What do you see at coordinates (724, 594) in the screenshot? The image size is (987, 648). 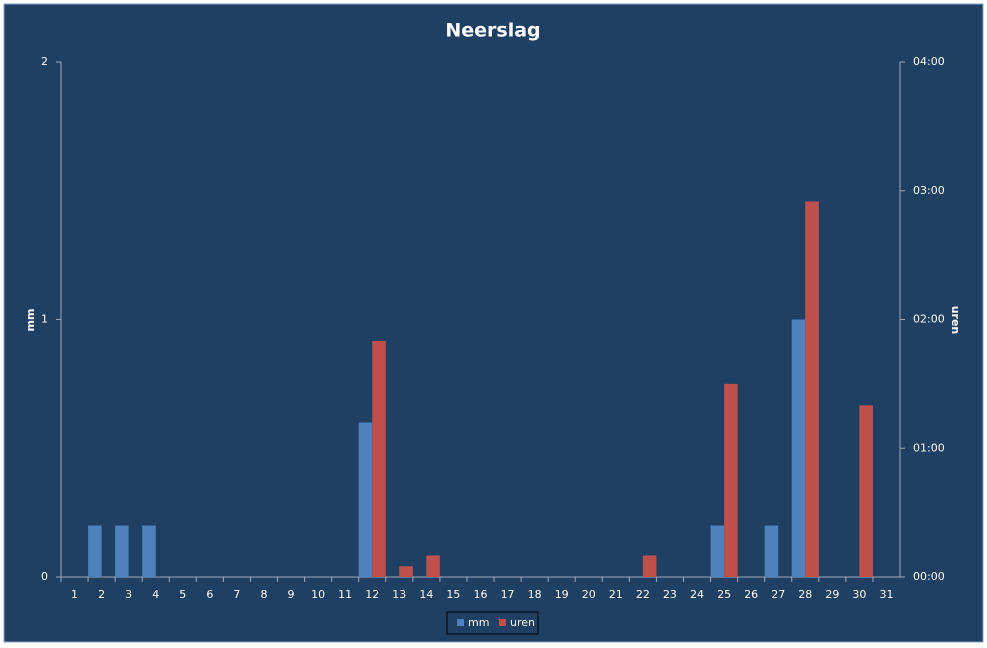 I see `x-tick-label: 25` at bounding box center [724, 594].